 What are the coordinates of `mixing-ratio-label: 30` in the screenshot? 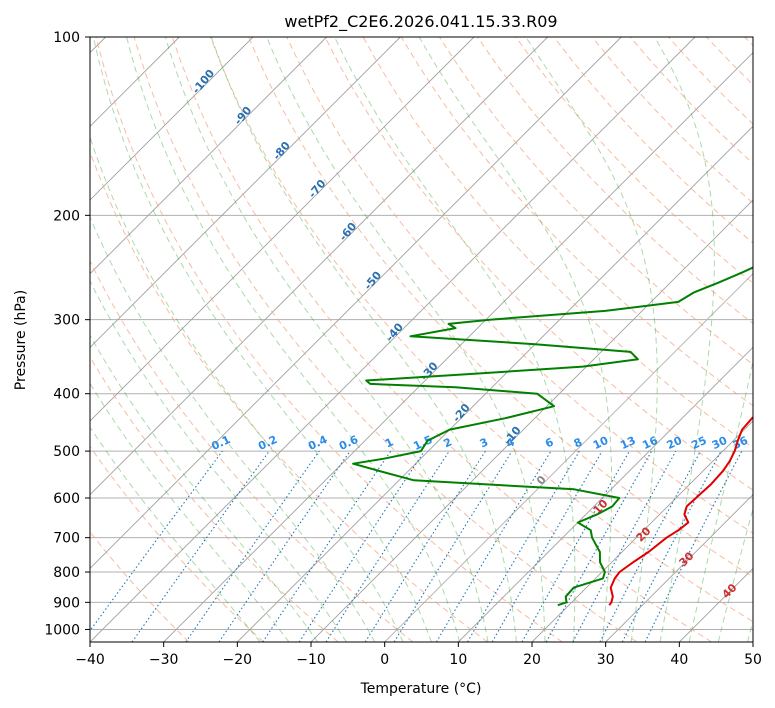 It's located at (720, 443).